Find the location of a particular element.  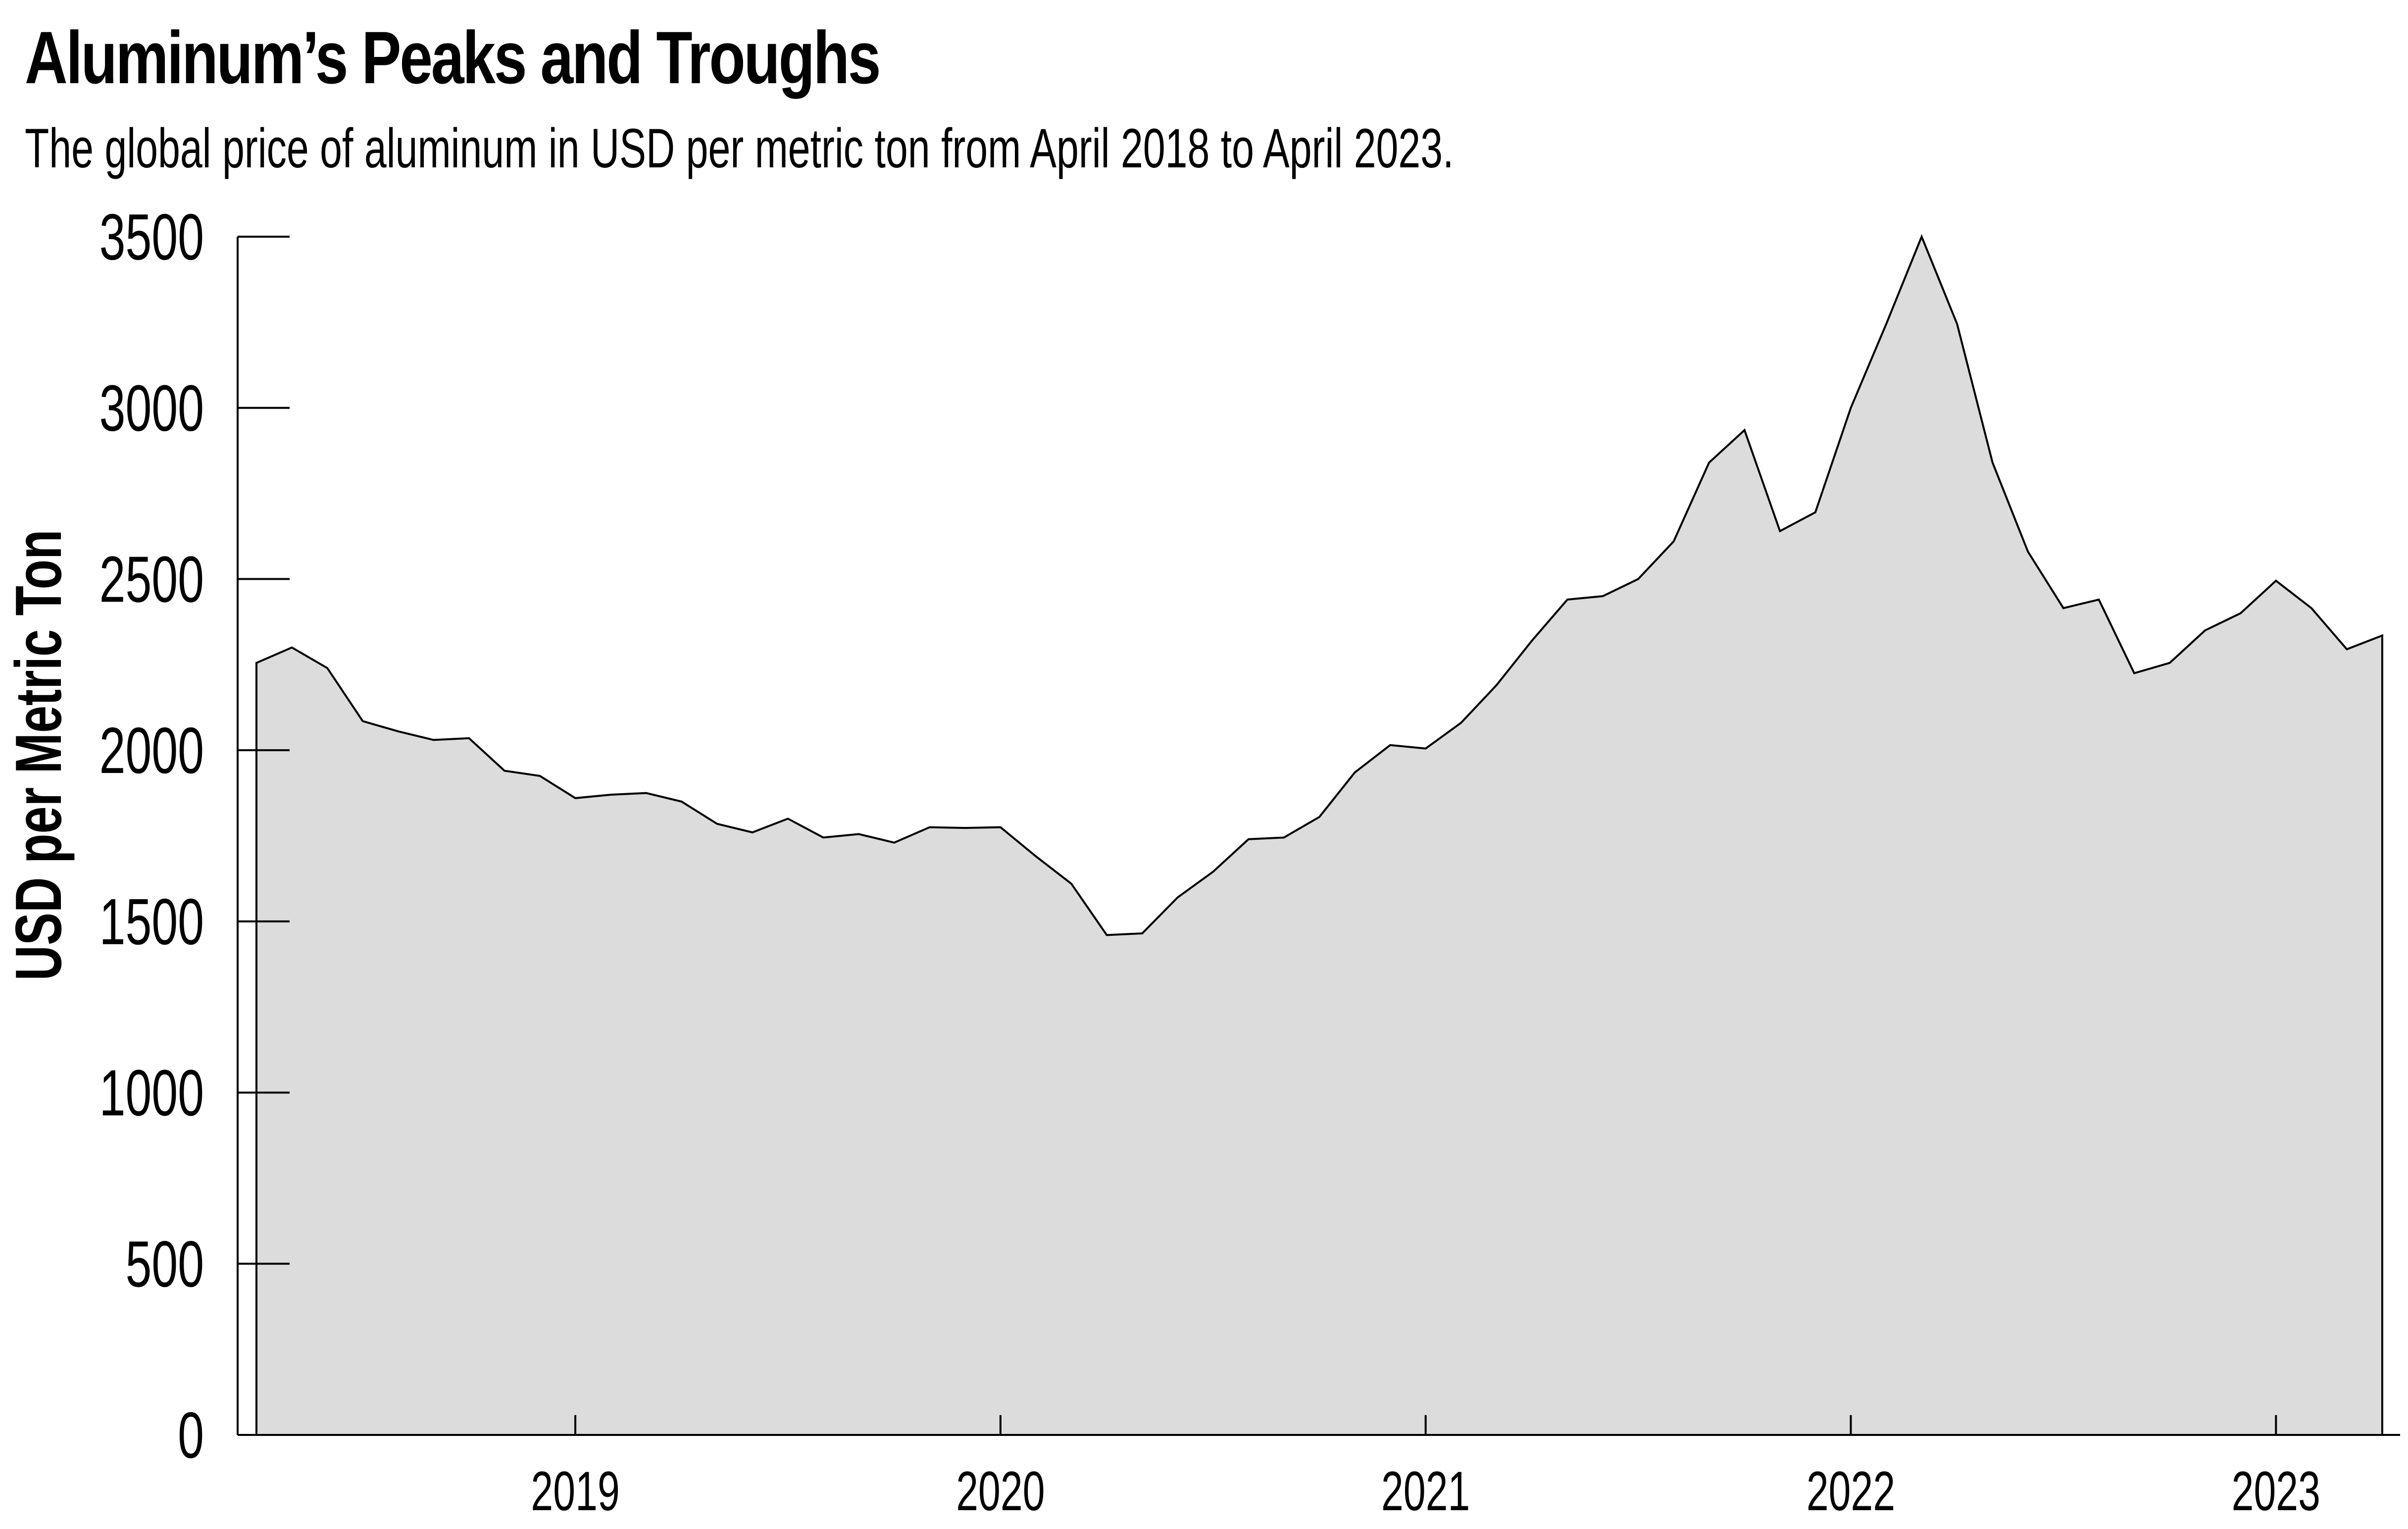

x-tick-label: 2020 is located at coordinates (1001, 1491).